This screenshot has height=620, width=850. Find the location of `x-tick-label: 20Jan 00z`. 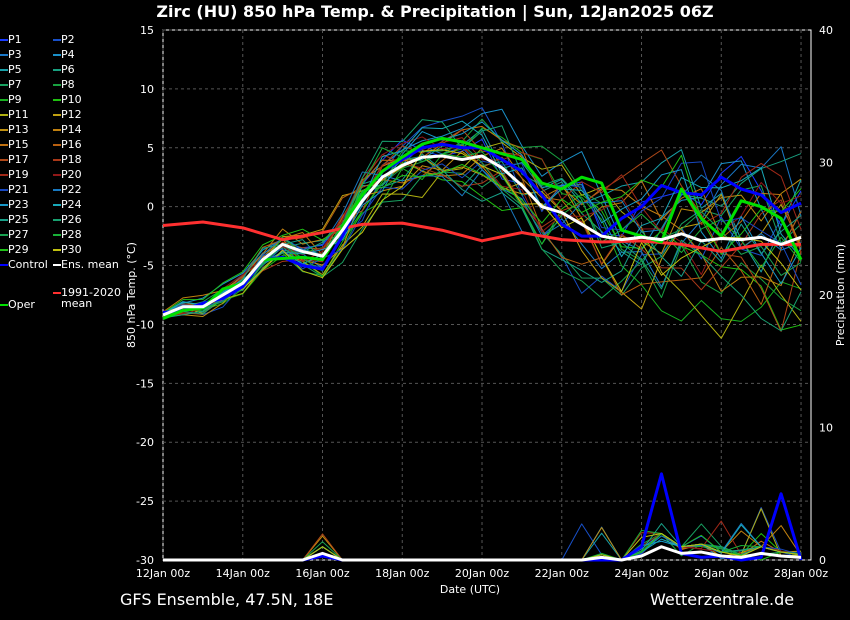

x-tick-label: 20Jan 00z is located at coordinates (482, 573).